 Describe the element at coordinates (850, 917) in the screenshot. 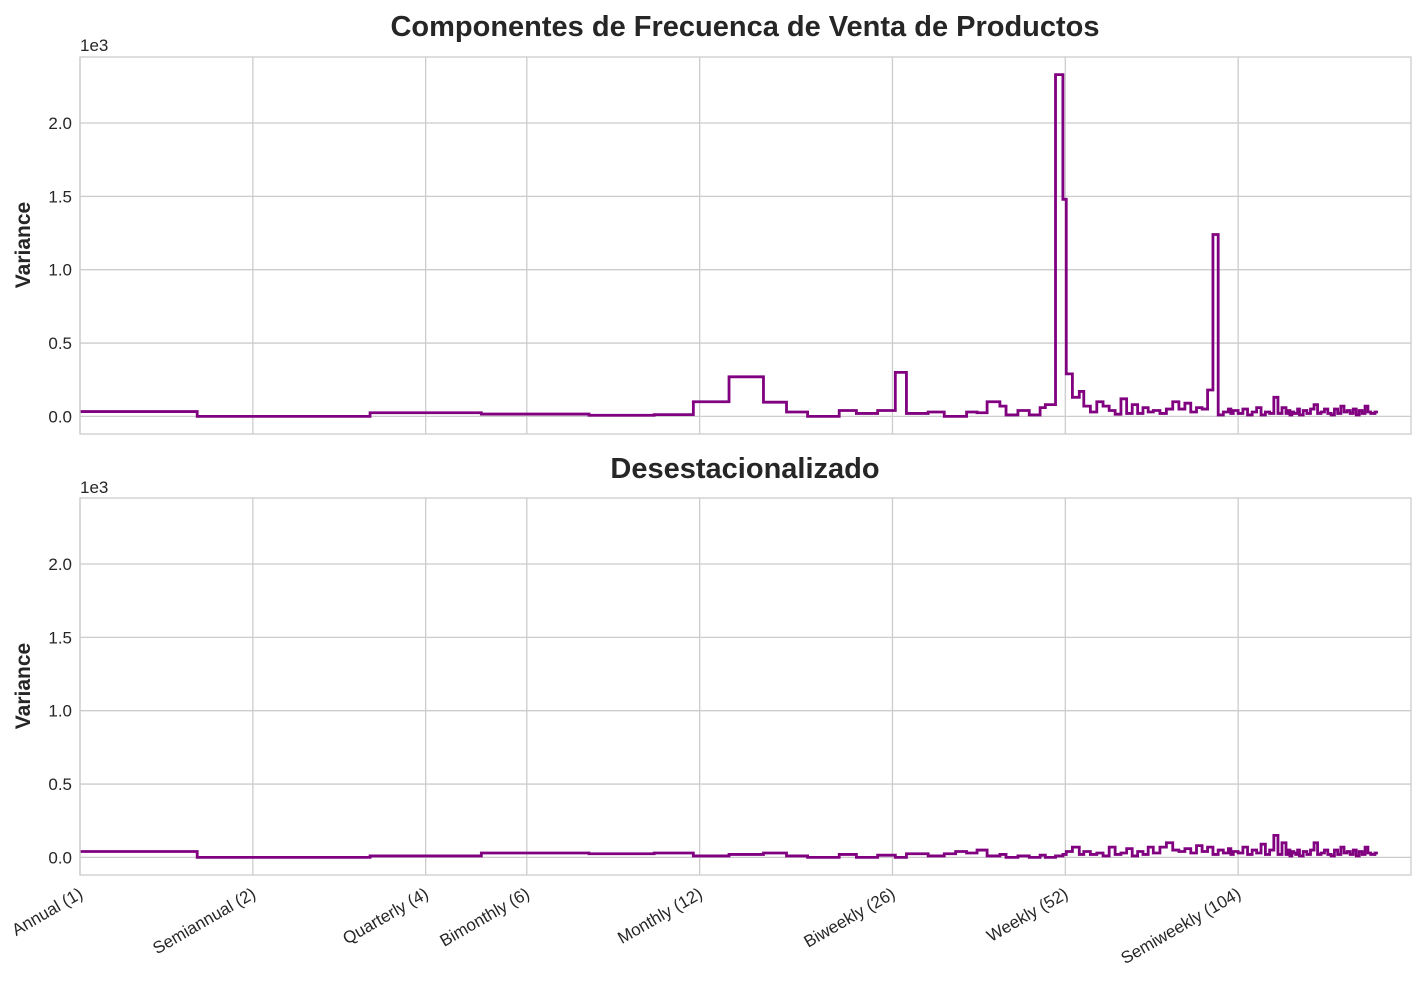

I see `x-tick-label: Biweekly (26)` at that location.